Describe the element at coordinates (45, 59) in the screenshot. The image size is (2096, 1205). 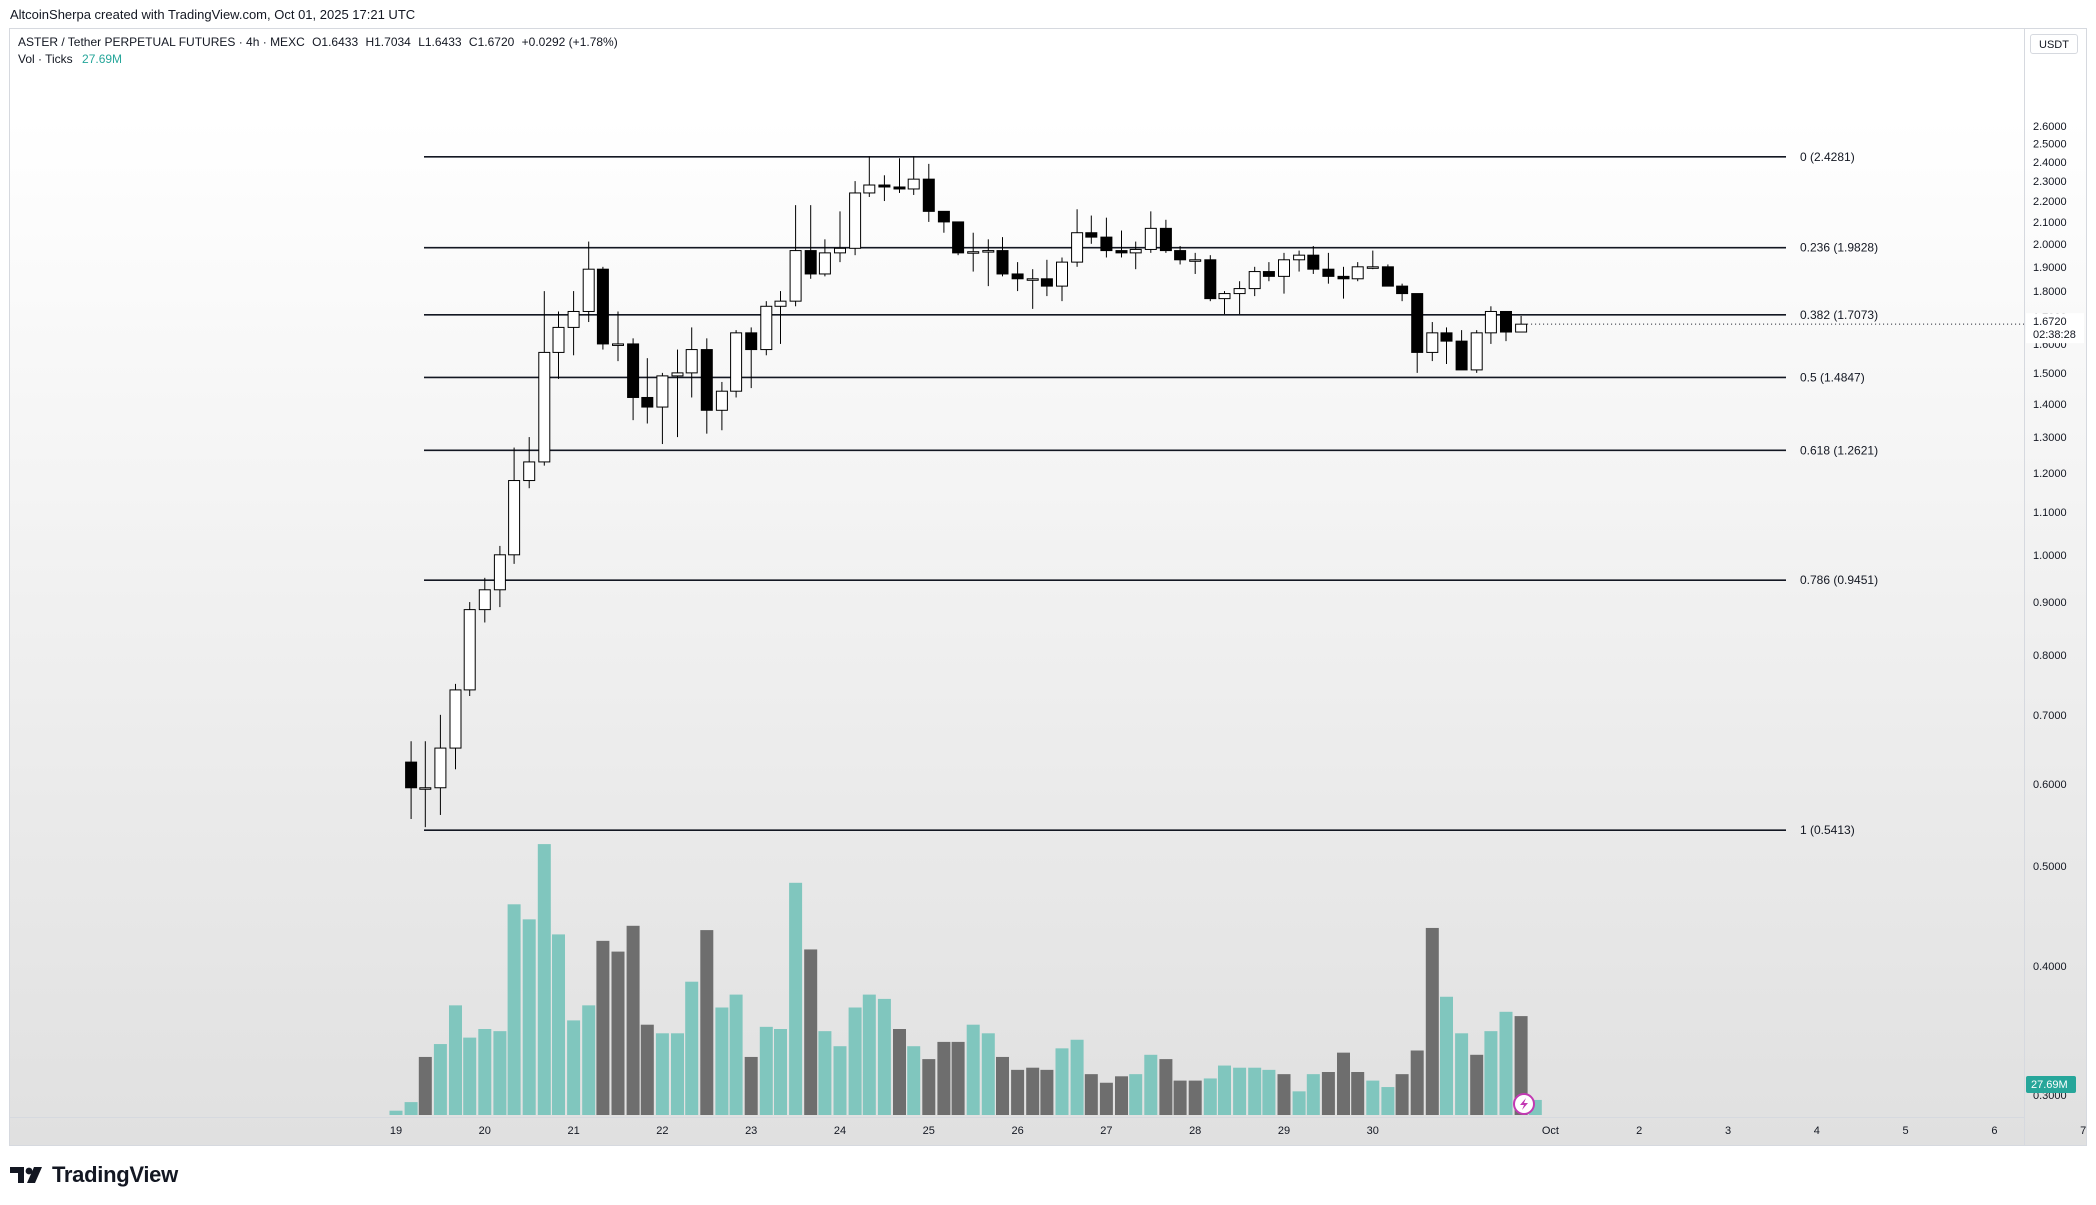
I see `volume-indicator-label: Vol · Ticks` at that location.